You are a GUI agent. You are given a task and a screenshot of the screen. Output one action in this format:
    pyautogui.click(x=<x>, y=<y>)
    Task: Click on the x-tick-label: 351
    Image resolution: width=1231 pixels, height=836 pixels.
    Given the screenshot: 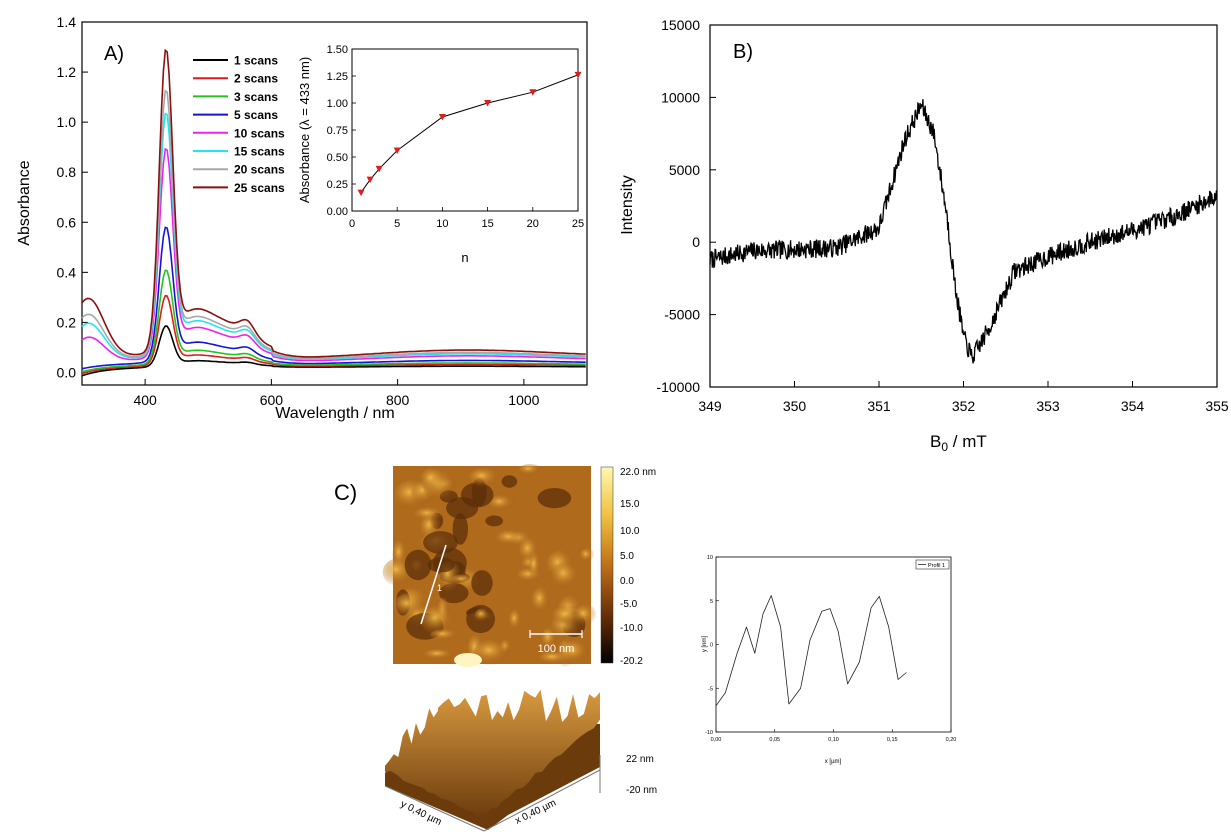 What is the action you would take?
    pyautogui.click(x=879, y=406)
    